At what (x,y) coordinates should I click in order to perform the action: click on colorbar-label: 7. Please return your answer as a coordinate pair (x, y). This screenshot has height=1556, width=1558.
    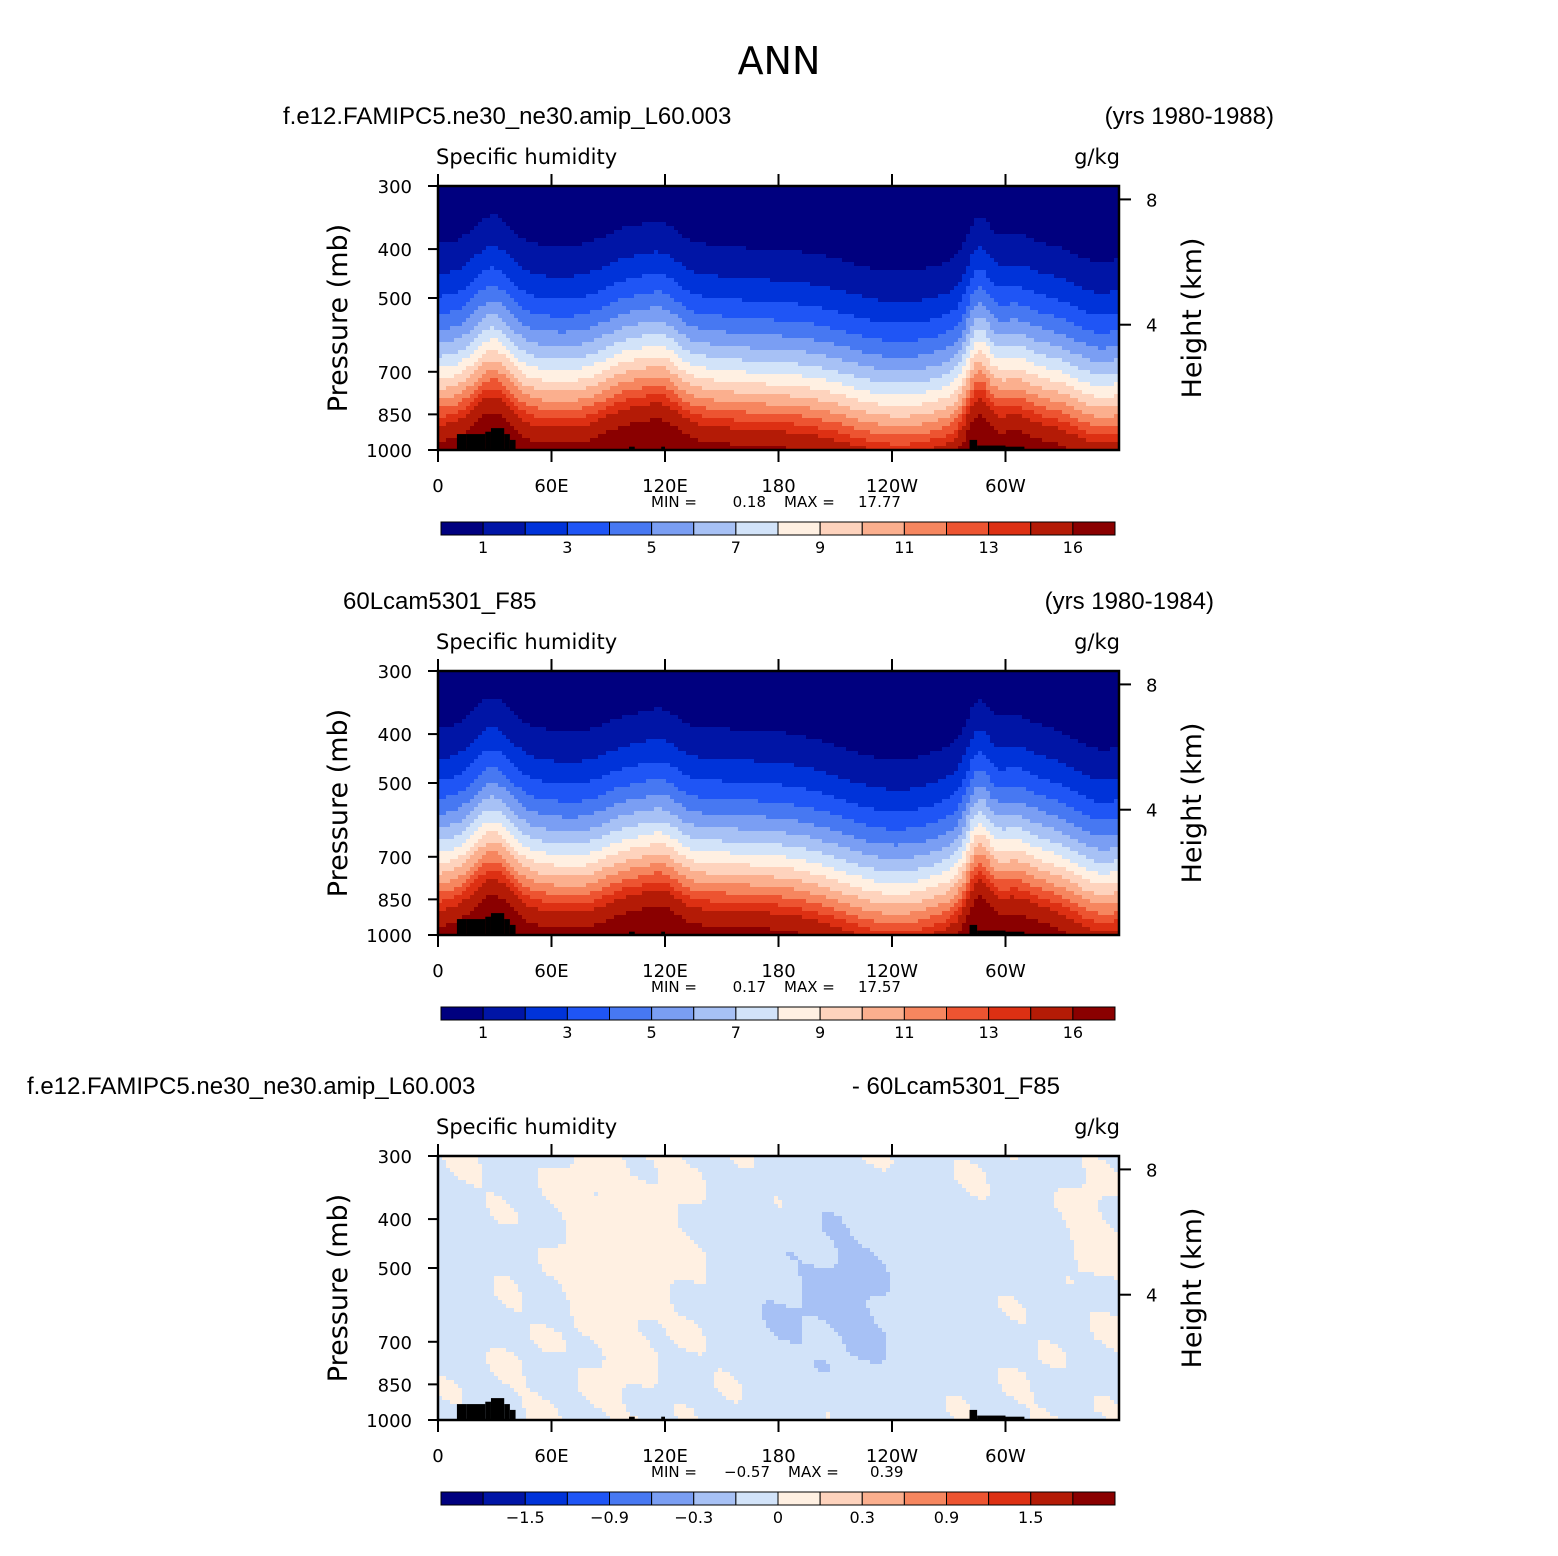
    Looking at the image, I should click on (736, 1032).